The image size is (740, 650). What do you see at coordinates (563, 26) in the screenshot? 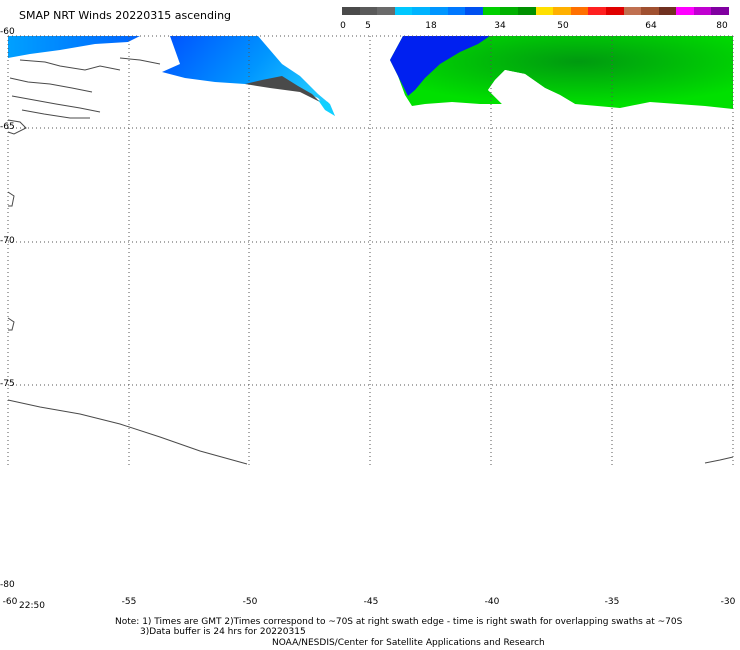
I see `colorbar-label-50: 50` at bounding box center [563, 26].